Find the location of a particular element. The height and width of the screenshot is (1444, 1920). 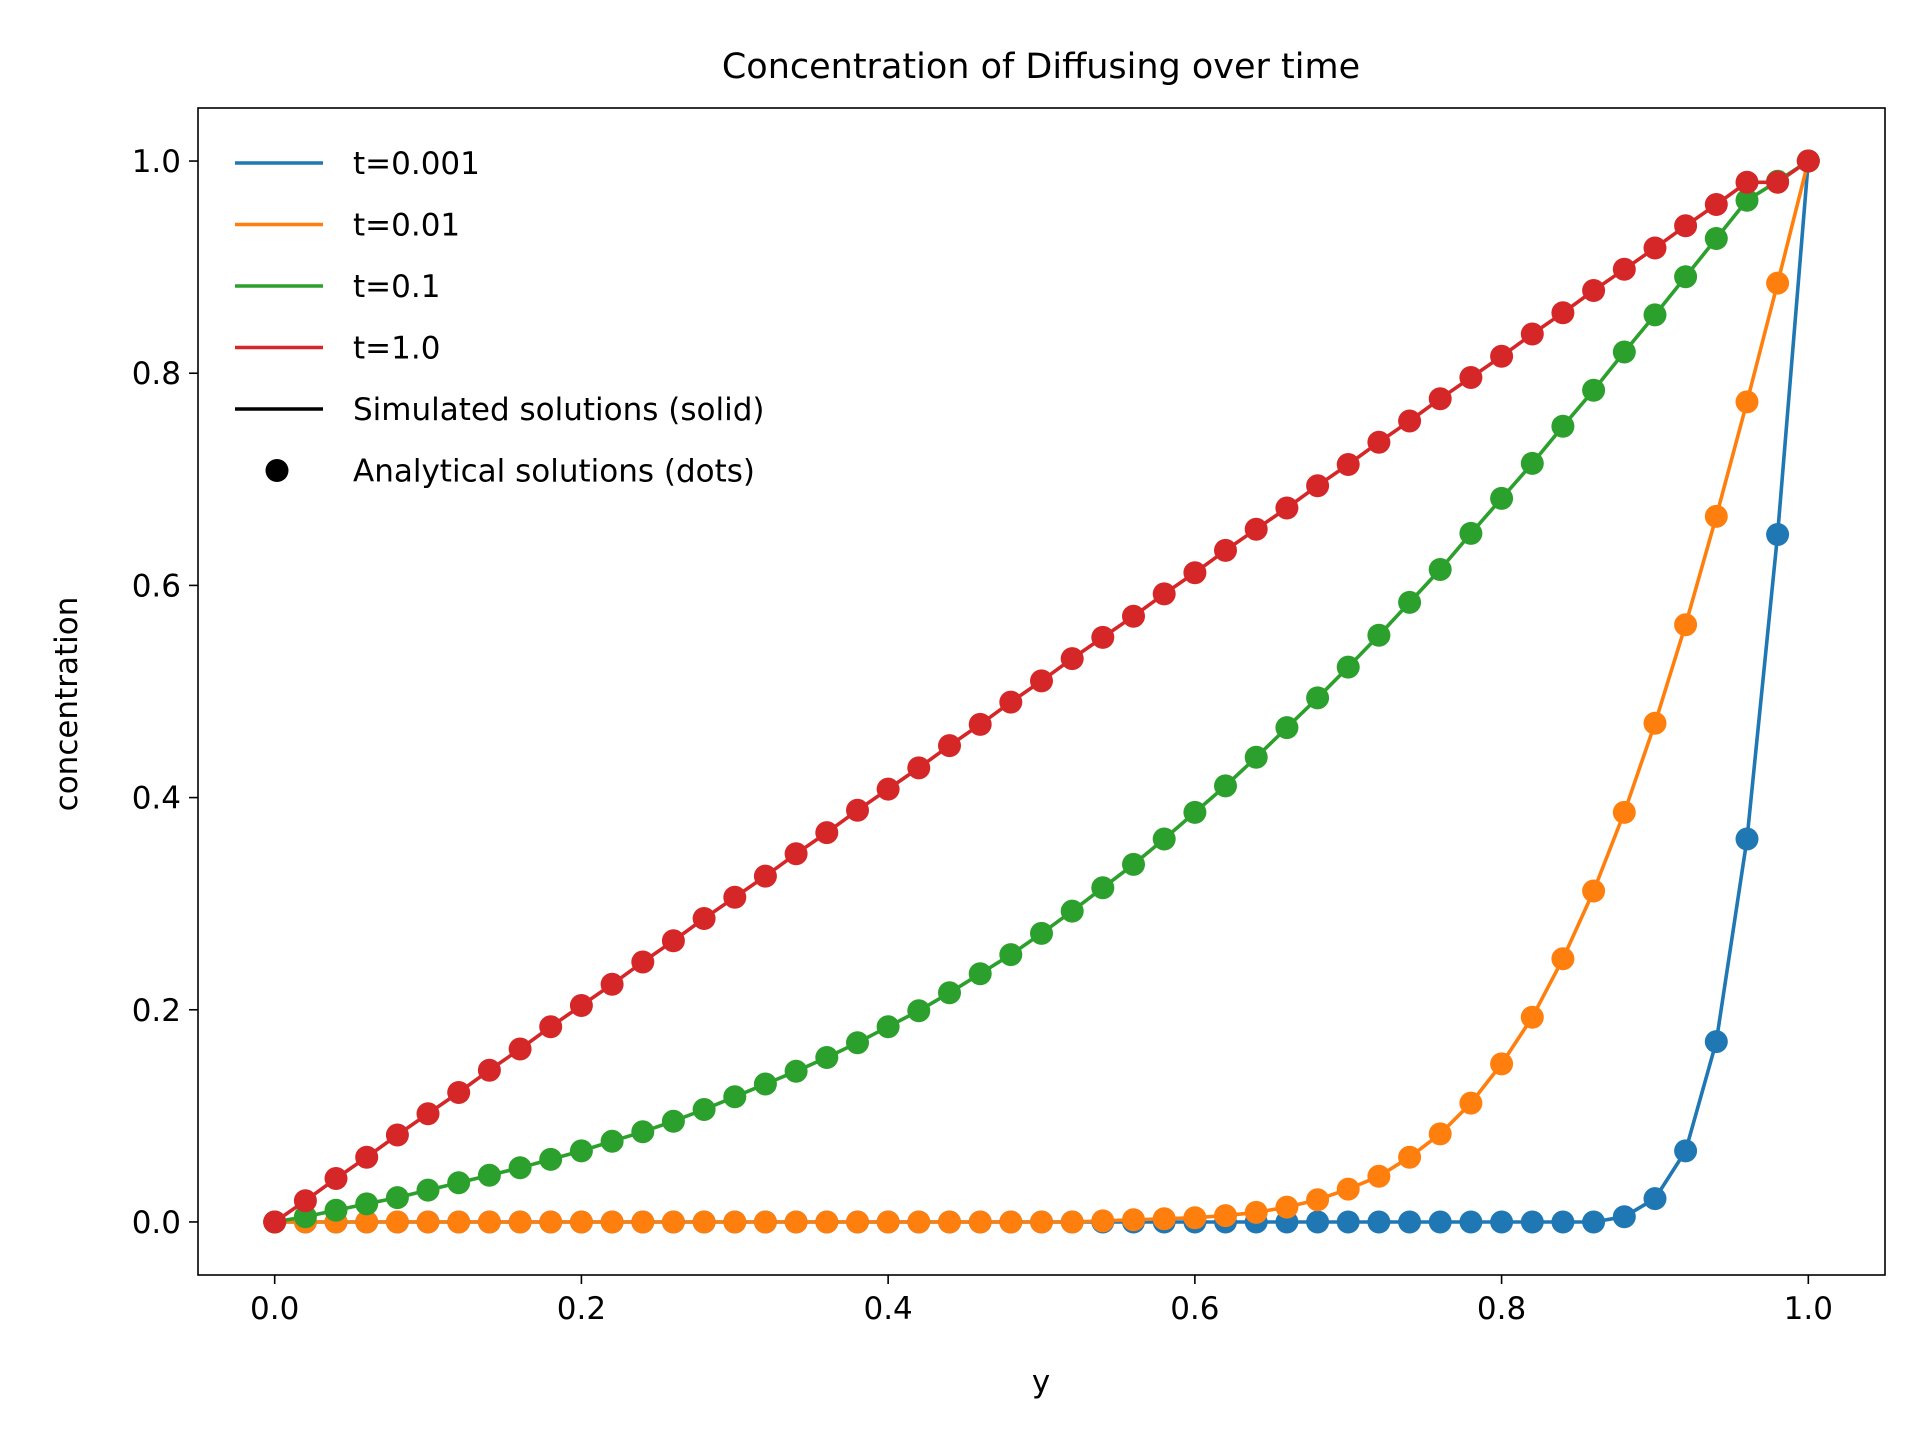

x-tick-label: 0.6 is located at coordinates (1194, 1309).